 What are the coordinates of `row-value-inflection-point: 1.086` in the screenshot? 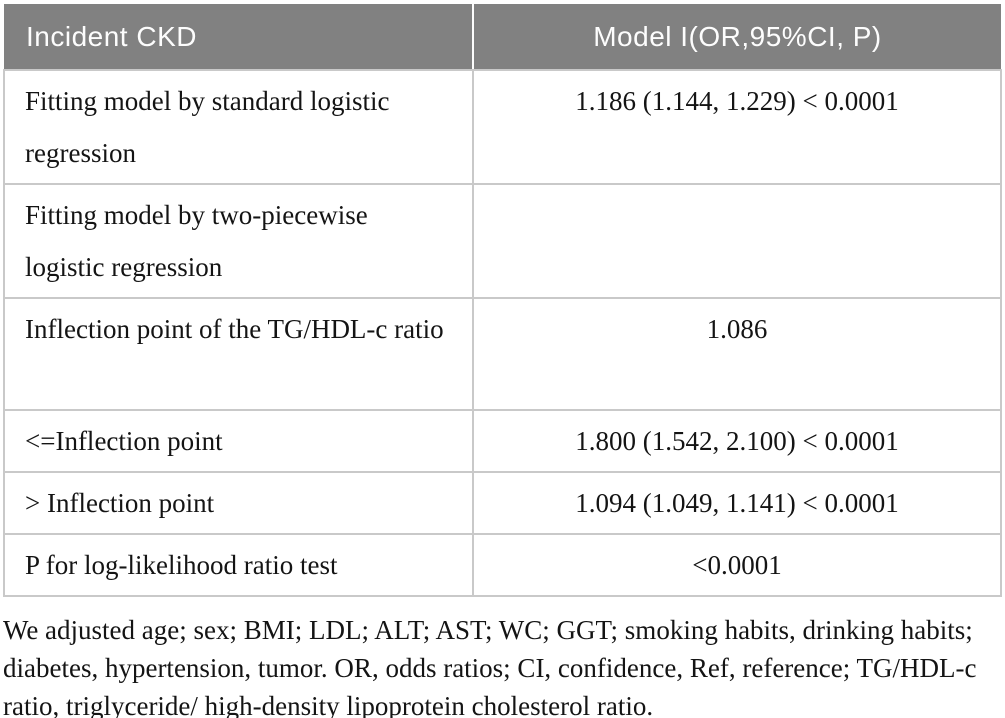 It's located at (737, 354).